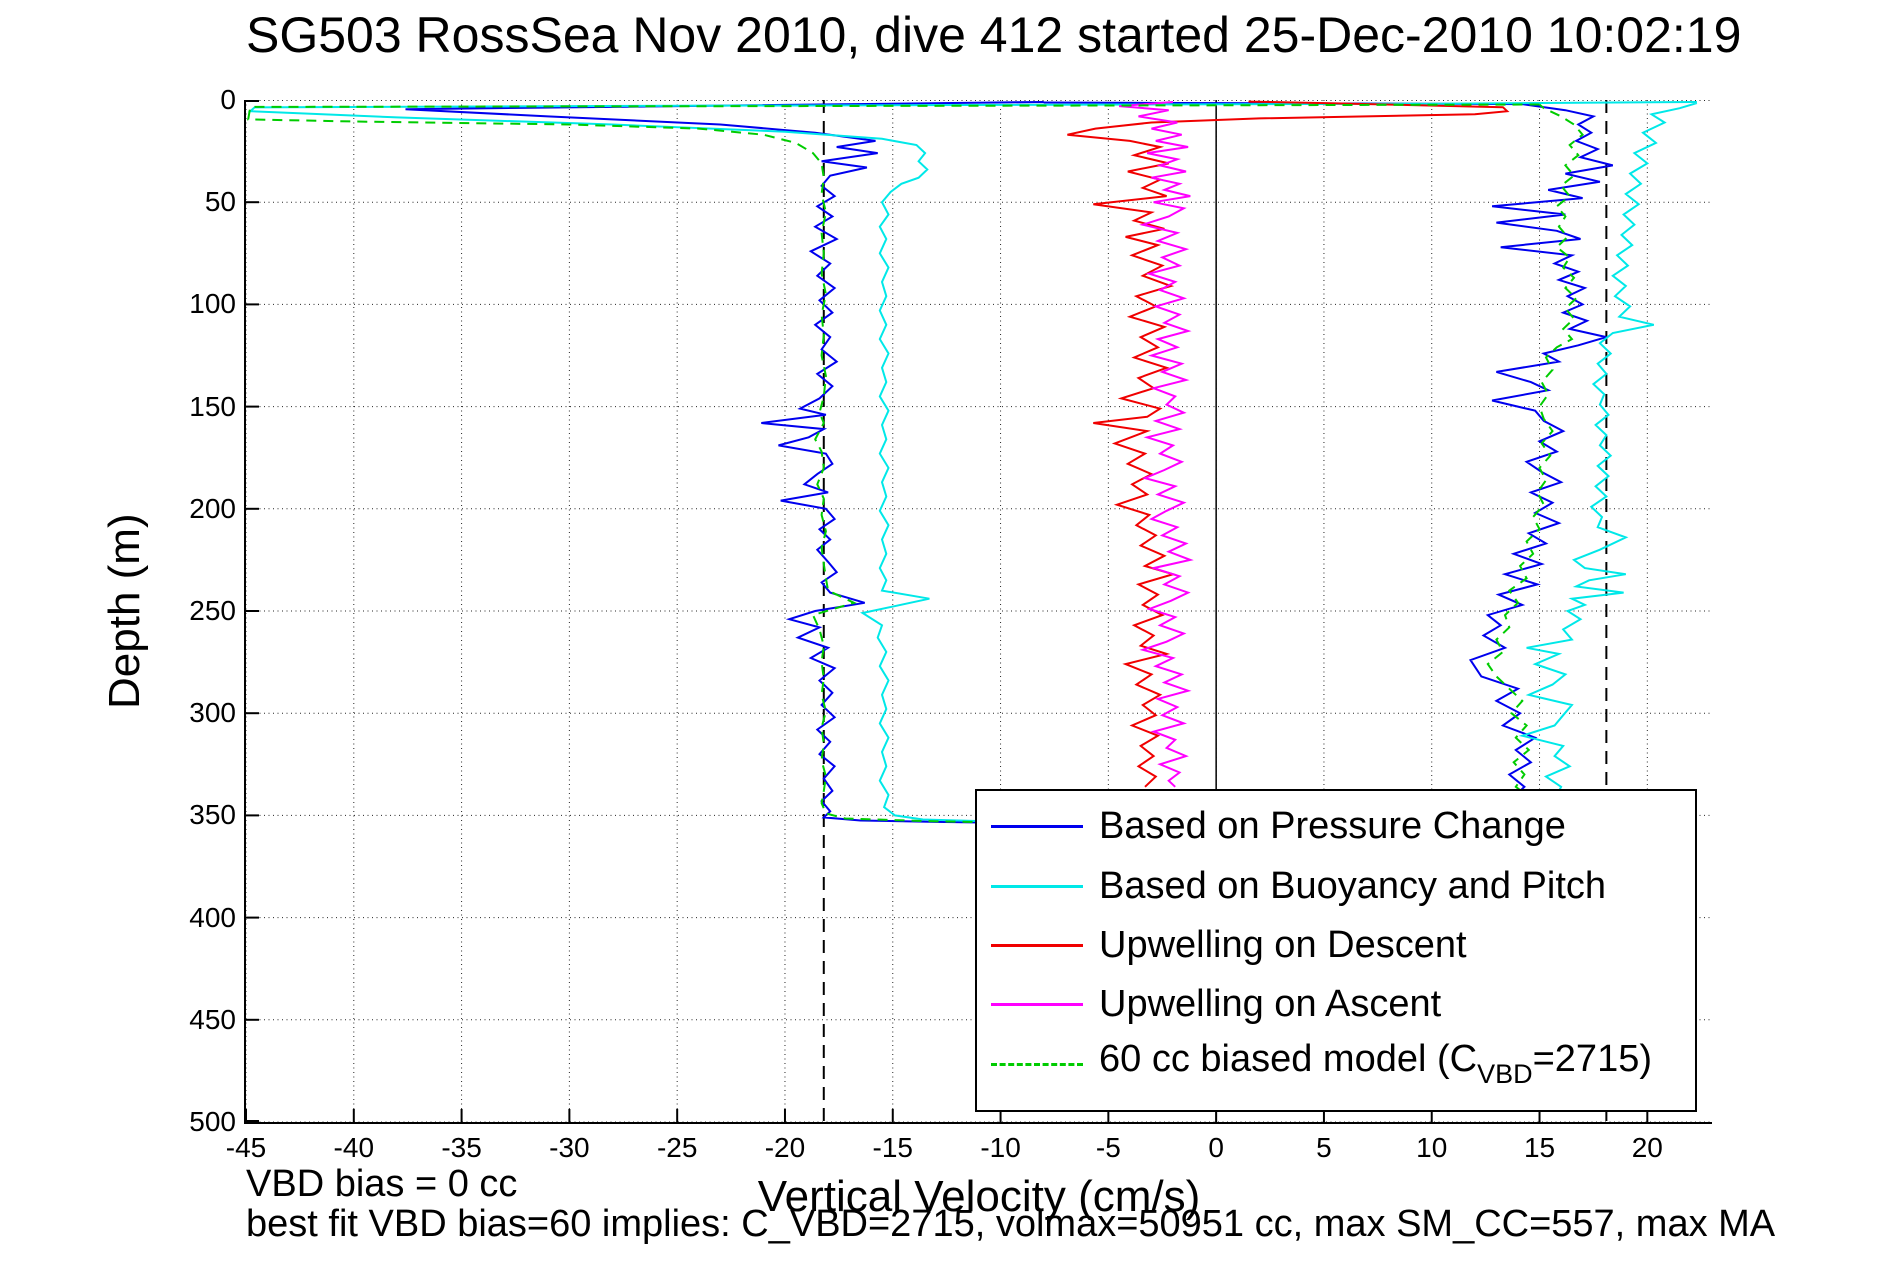 This screenshot has height=1262, width=1891. Describe the element at coordinates (1375, 1064) in the screenshot. I see `legend-label: 60 cc biased model (CVBD=2715)` at that location.